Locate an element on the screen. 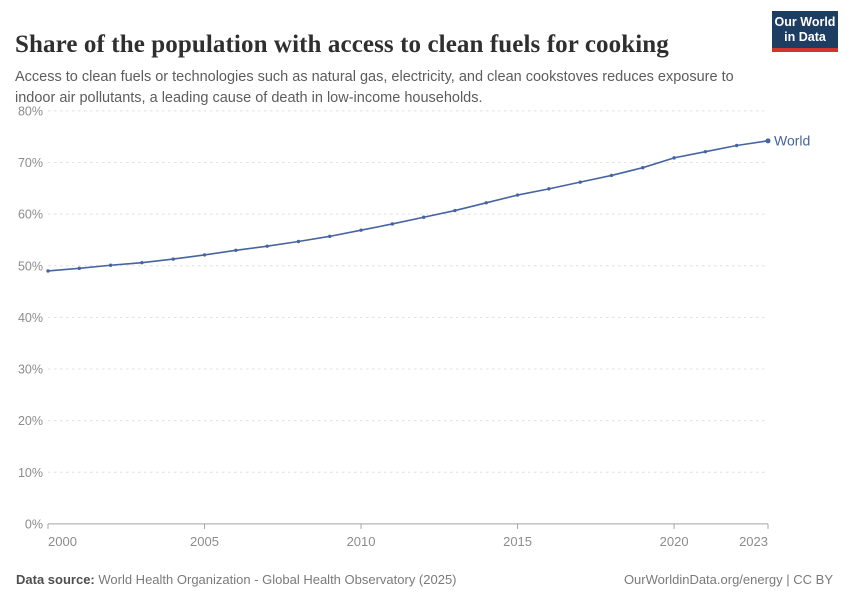  owid-logo: Our World in Data is located at coordinates (805, 31).